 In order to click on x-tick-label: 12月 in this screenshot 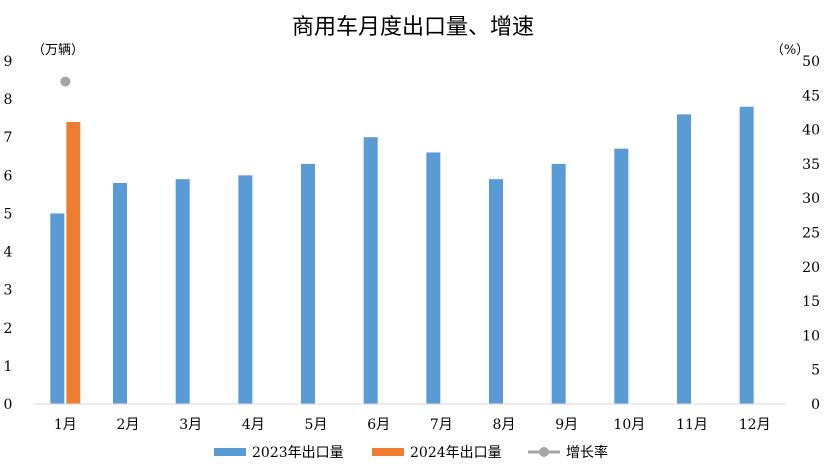, I will do `click(755, 425)`.